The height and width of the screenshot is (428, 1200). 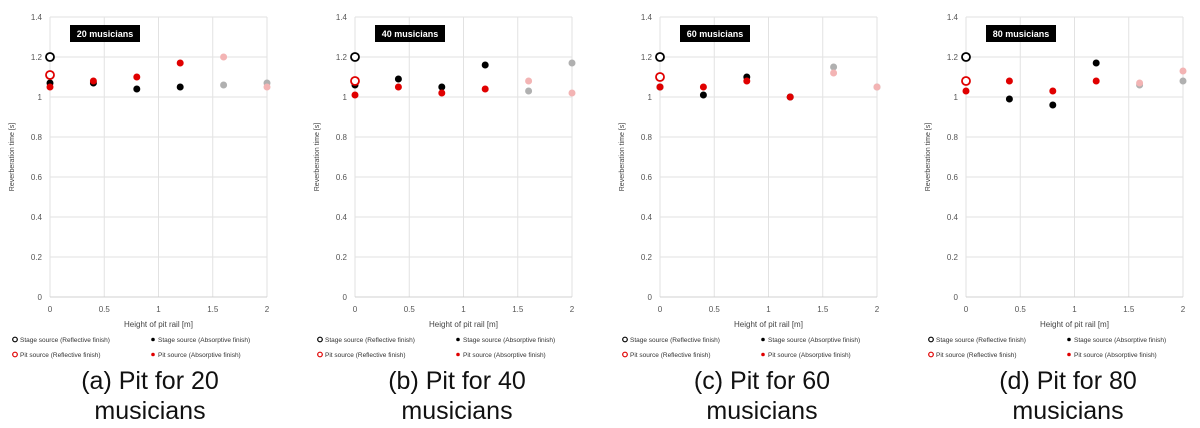 What do you see at coordinates (809, 355) in the screenshot?
I see `legend-label: Pit source (Absorptive finish)` at bounding box center [809, 355].